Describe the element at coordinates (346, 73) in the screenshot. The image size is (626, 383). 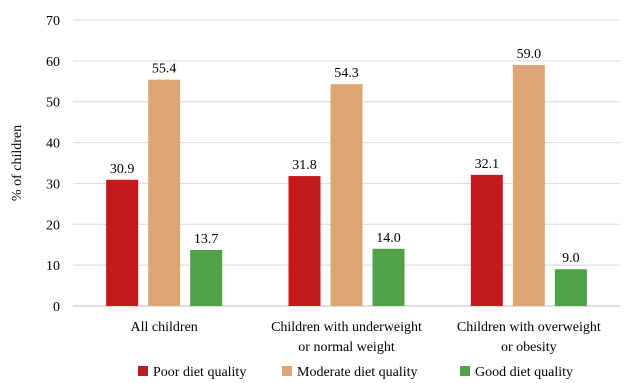
I see `data-label: 54.3` at that location.